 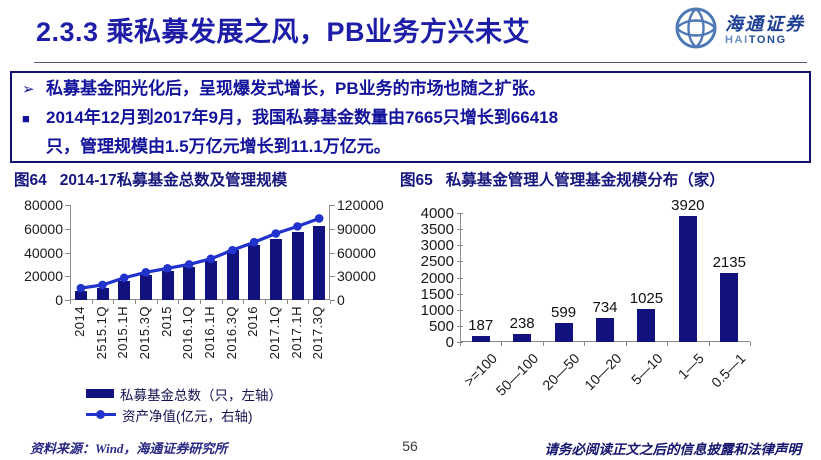 I want to click on x-axis-category-label: 20—50, so click(x=561, y=372).